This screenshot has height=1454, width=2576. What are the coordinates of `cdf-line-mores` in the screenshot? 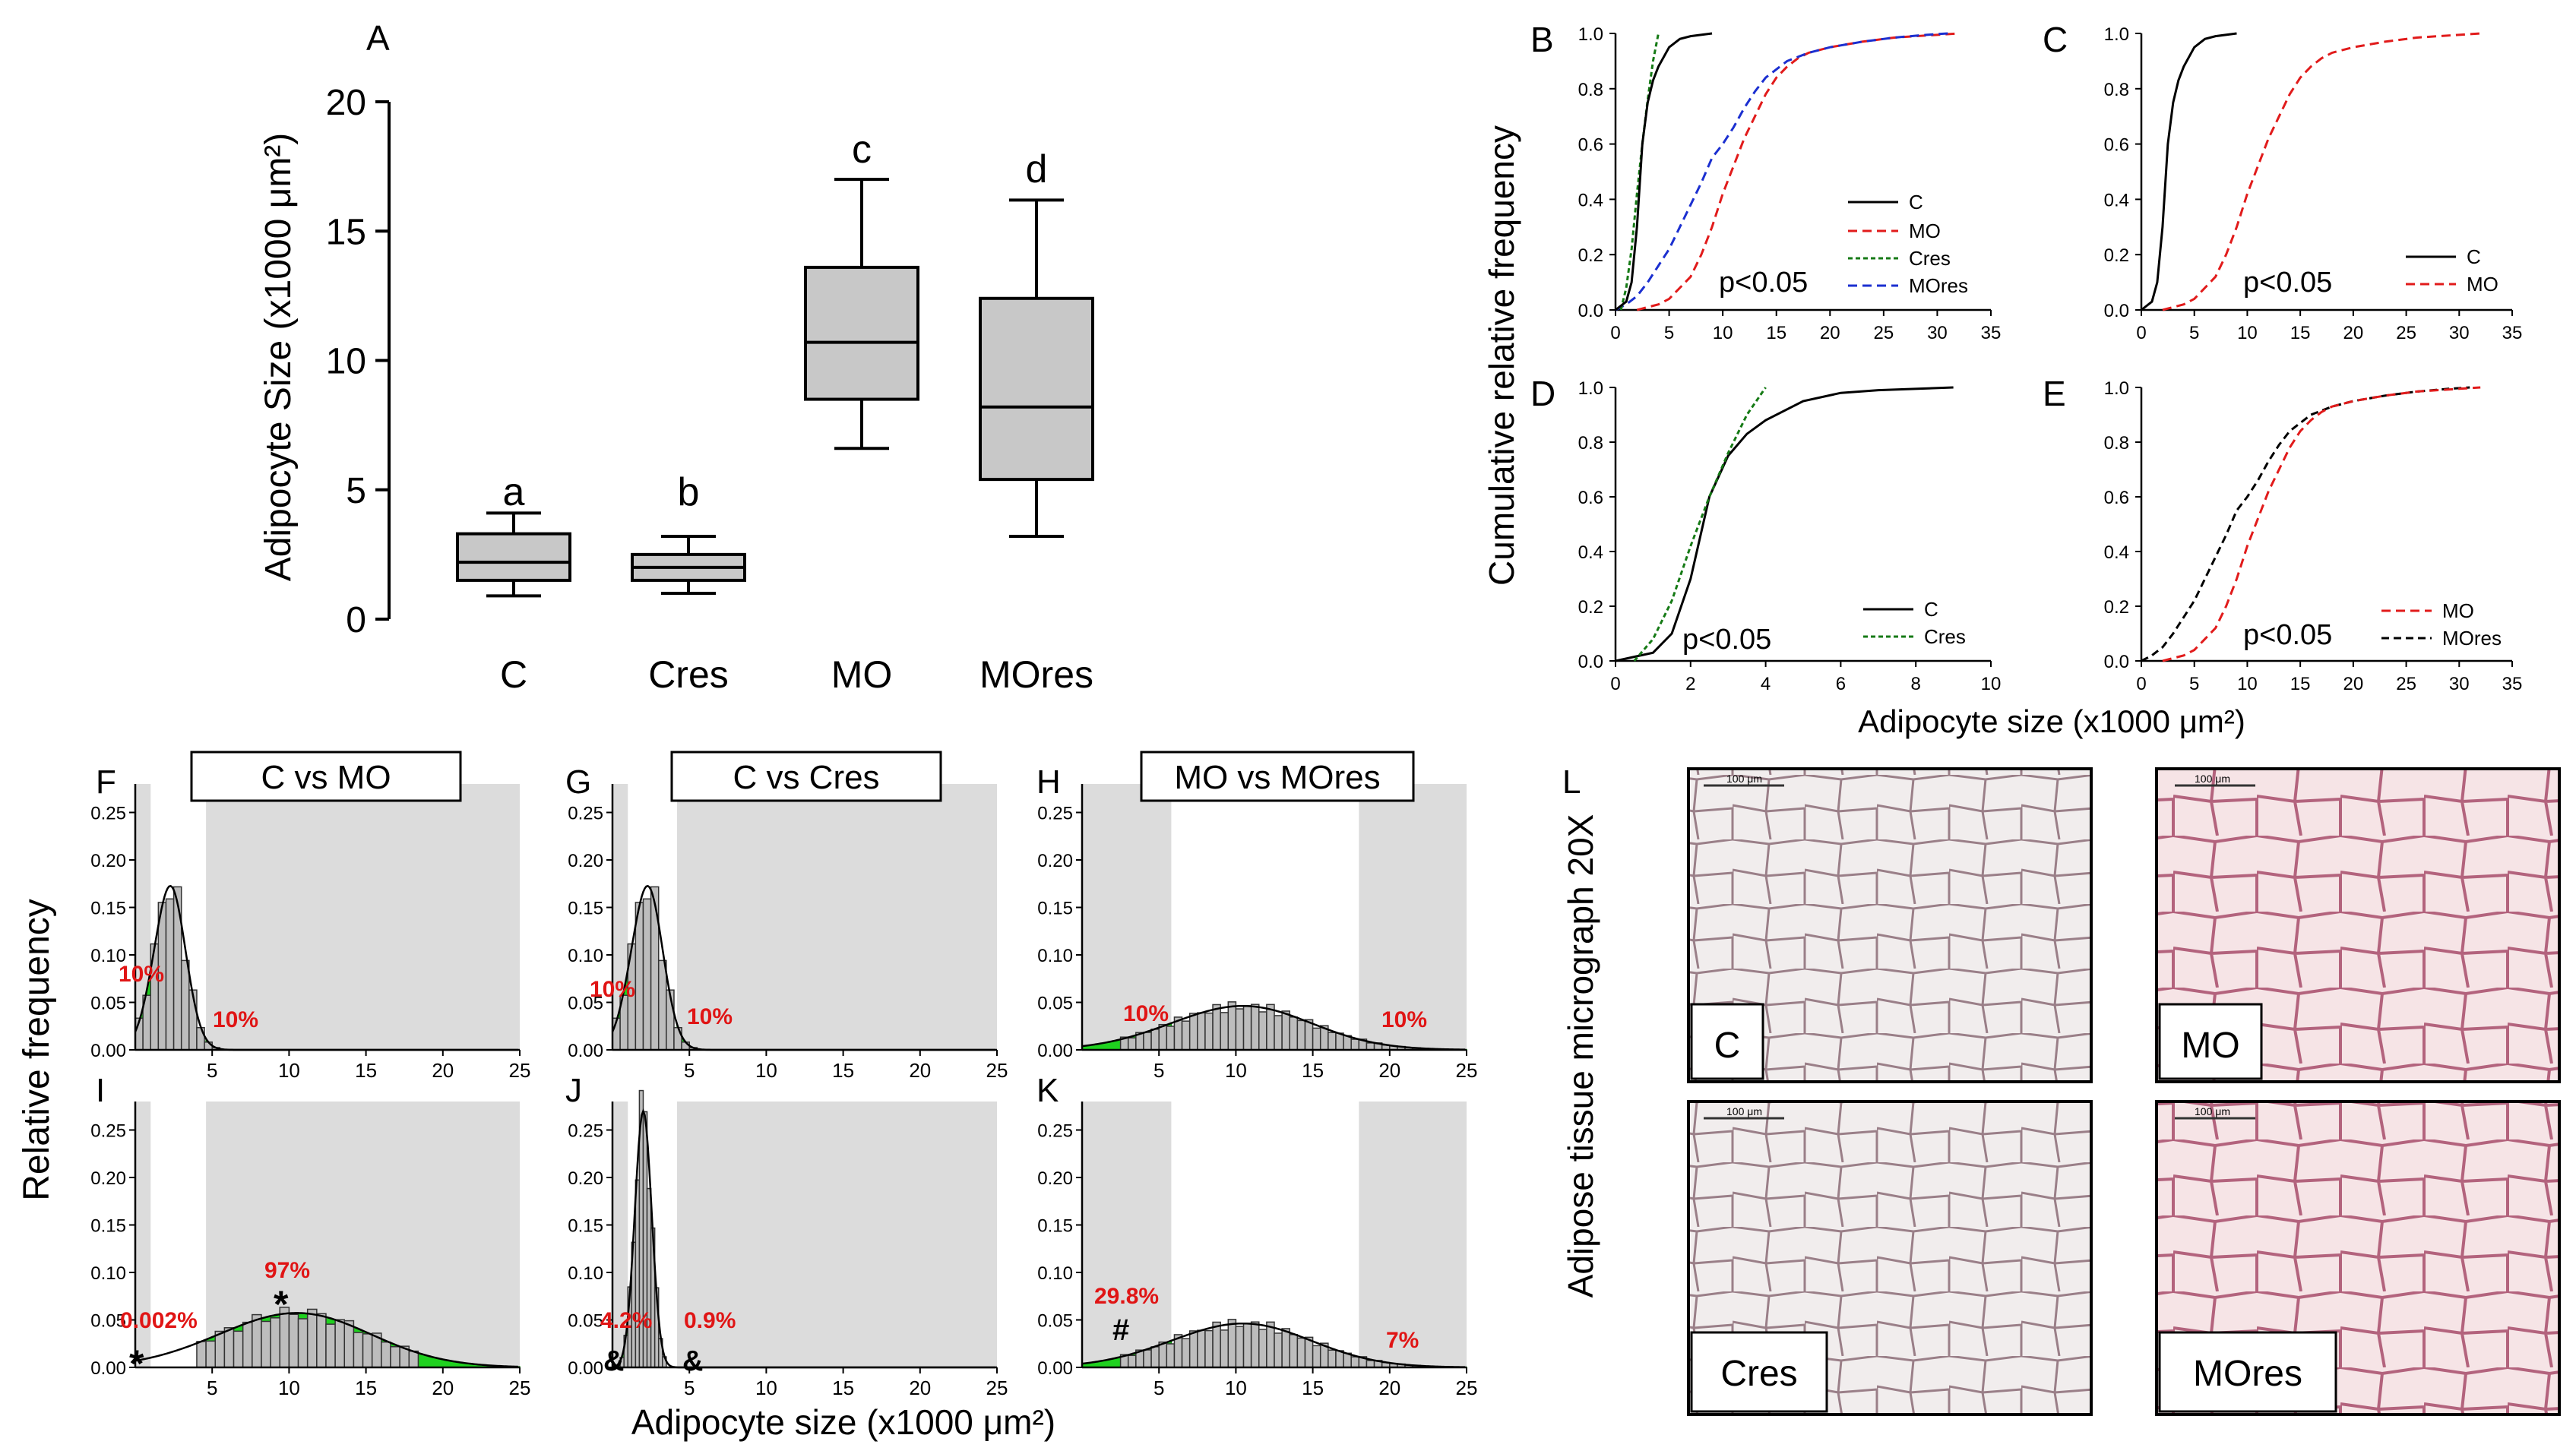 It's located at (1782, 172).